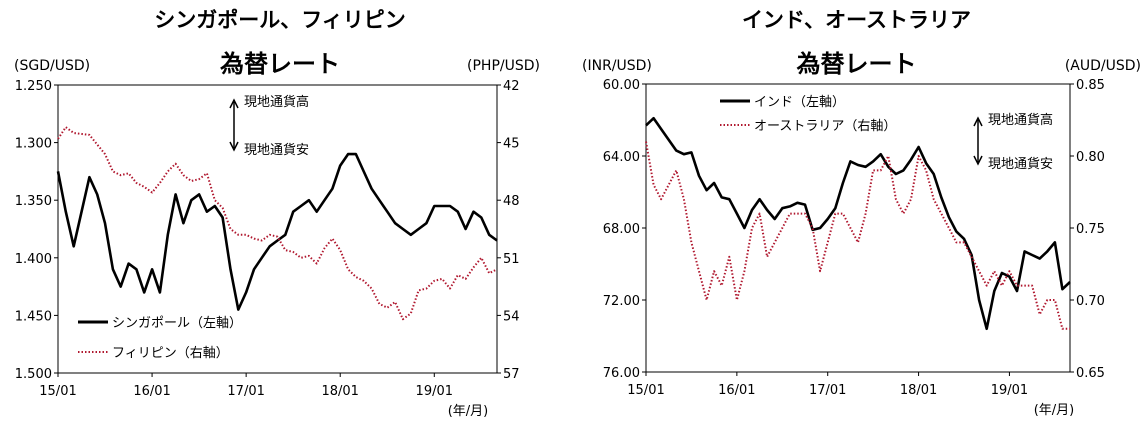  I want to click on right-tick-label: 48, so click(511, 201).